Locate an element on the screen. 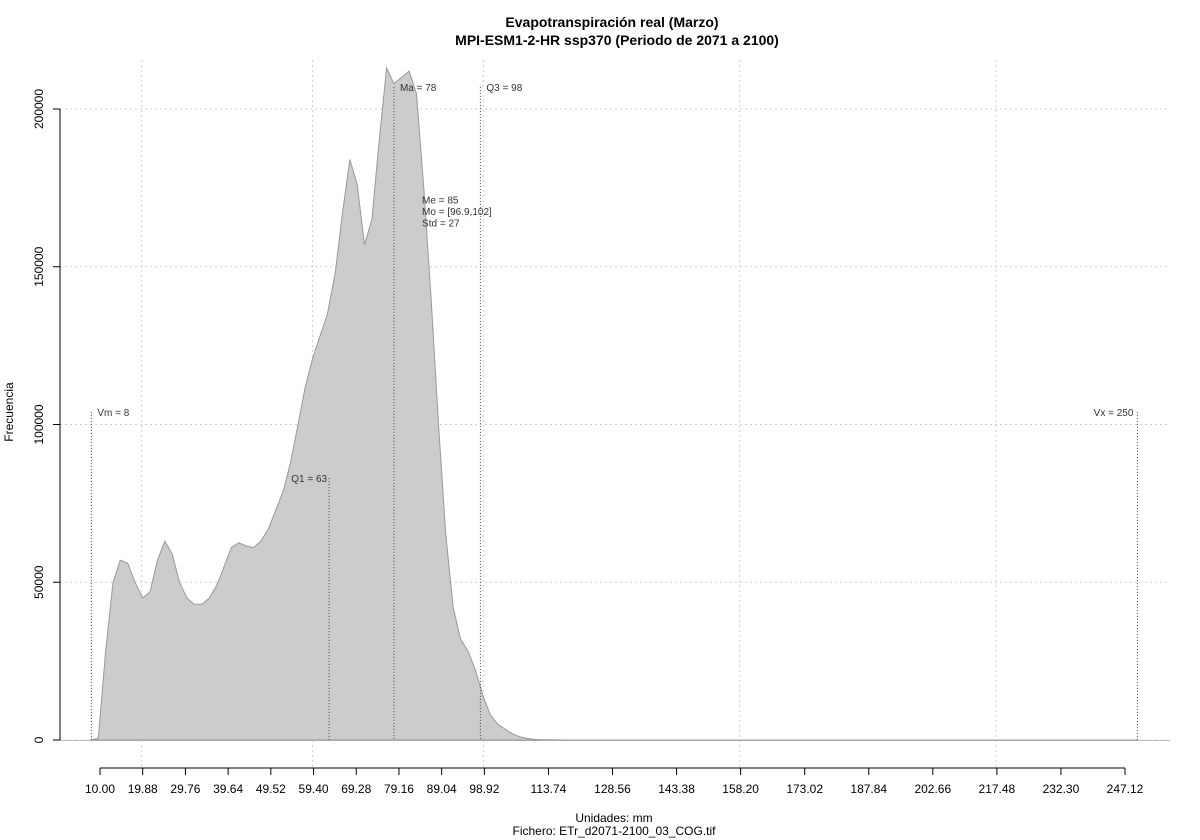  x-tick-label: 29.76 is located at coordinates (185, 789).